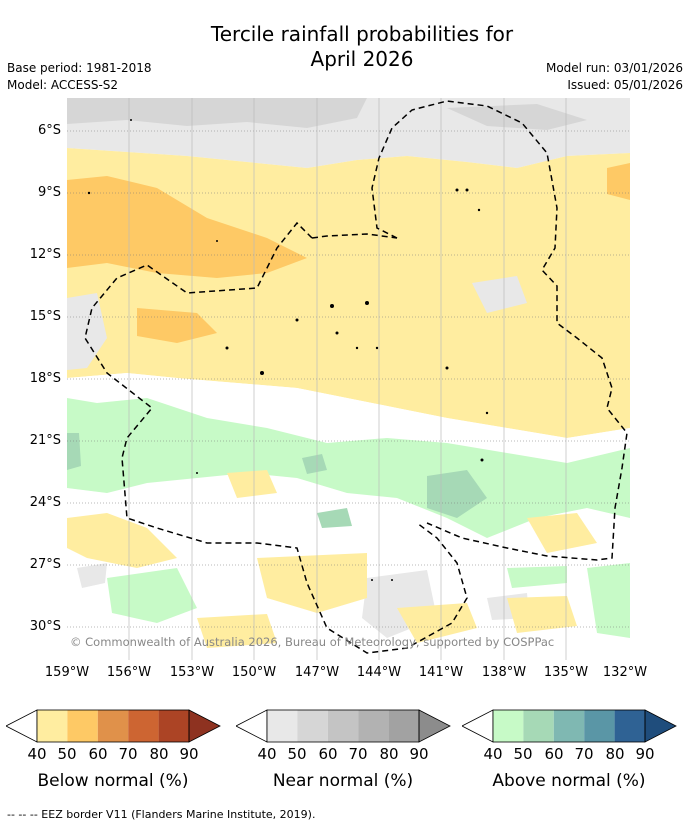 Image resolution: width=690 pixels, height=827 pixels. What do you see at coordinates (584, 754) in the screenshot?
I see `cbar3-tick: 70` at bounding box center [584, 754].